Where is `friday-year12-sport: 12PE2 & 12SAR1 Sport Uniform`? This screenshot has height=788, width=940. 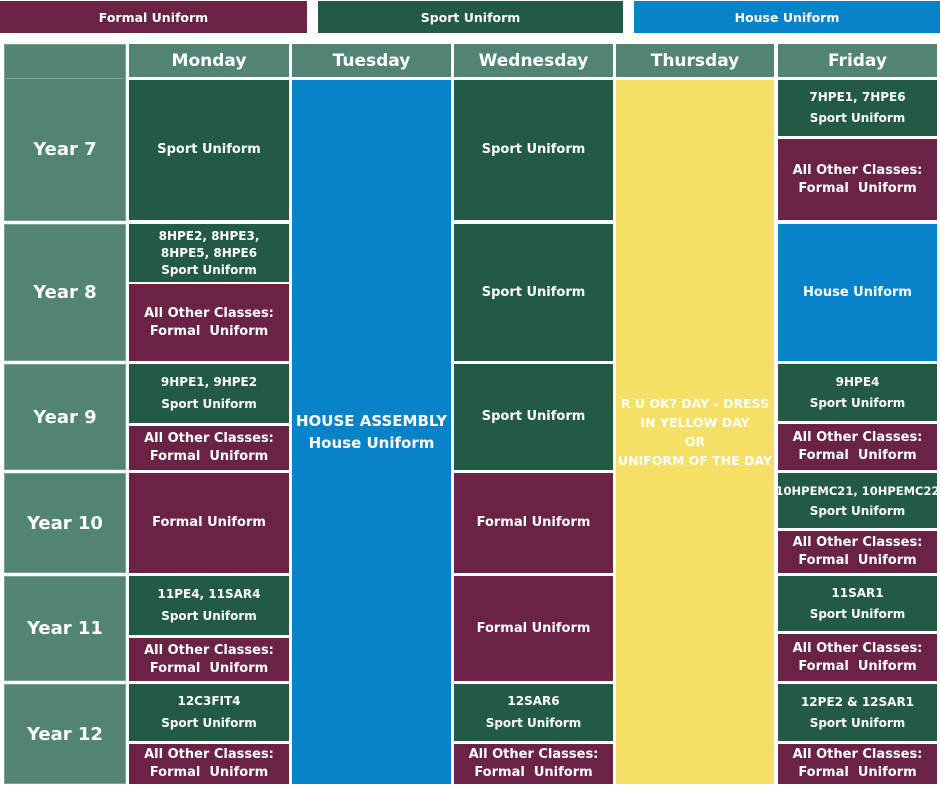 friday-year12-sport: 12PE2 & 12SAR1 Sport Uniform is located at coordinates (857, 712).